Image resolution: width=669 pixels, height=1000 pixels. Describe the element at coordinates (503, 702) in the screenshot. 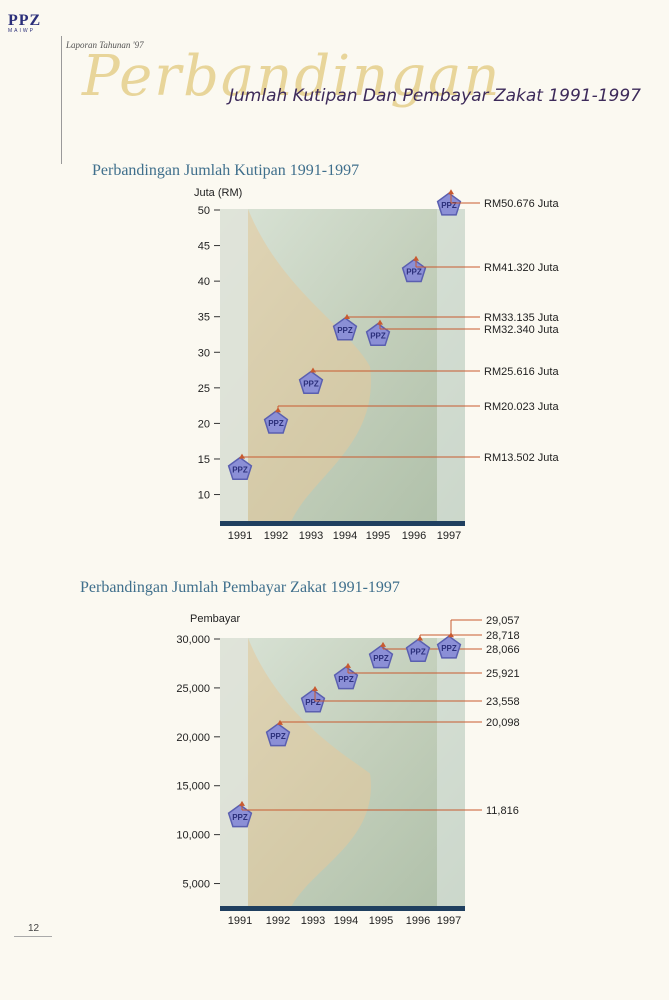

I see `data-label: 23,558` at that location.